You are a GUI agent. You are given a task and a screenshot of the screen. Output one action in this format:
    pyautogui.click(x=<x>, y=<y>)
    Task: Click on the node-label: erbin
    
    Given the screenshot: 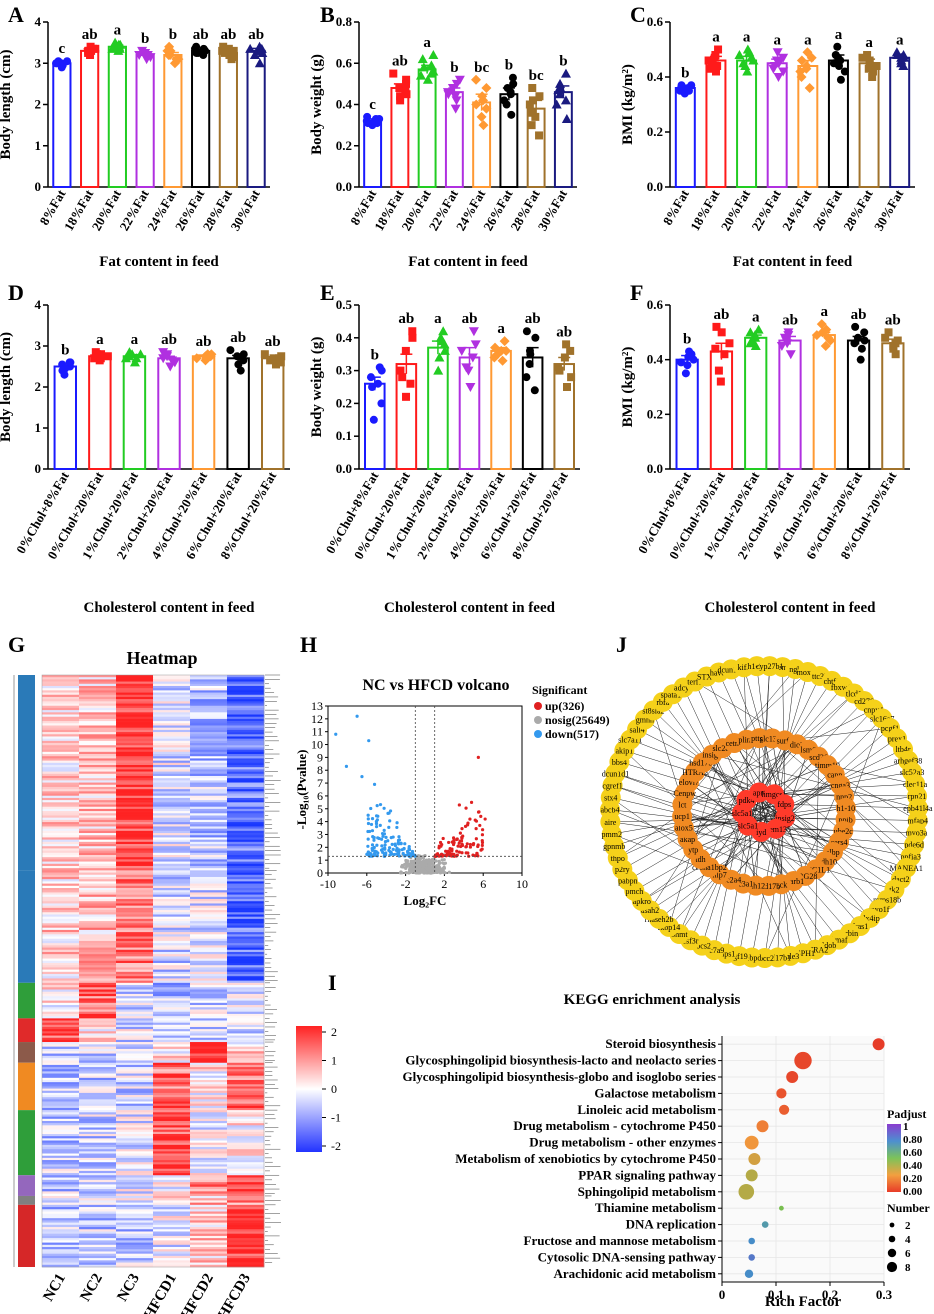 What is the action you would take?
    pyautogui.click(x=850, y=933)
    